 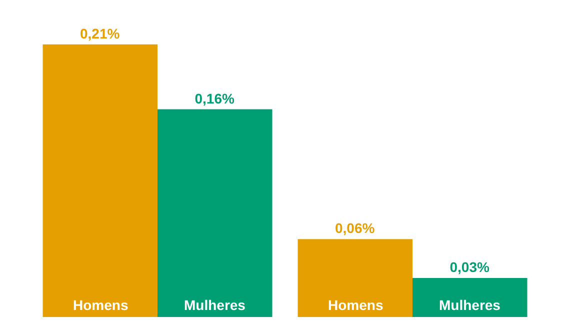 I want to click on data-label: 0,16%, so click(x=214, y=98).